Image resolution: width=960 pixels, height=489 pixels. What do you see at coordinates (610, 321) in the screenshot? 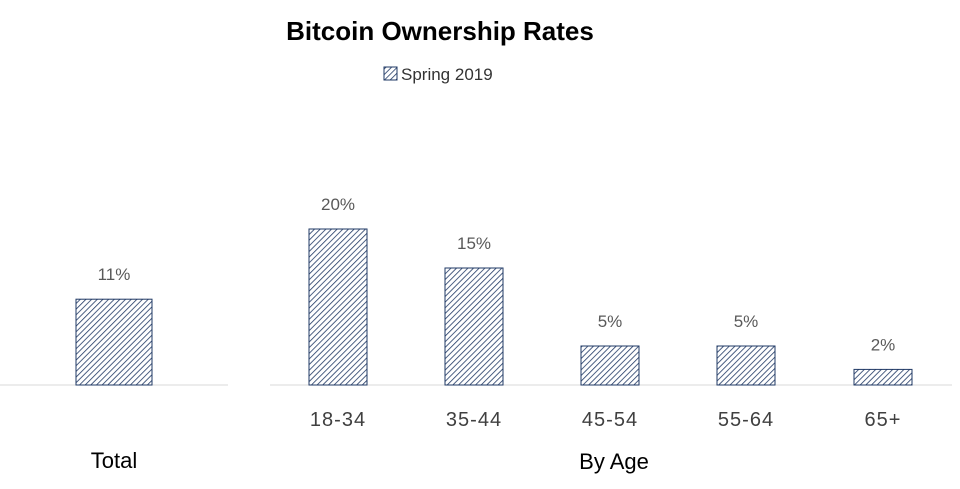
I see `data-label-45-54: 5%` at bounding box center [610, 321].